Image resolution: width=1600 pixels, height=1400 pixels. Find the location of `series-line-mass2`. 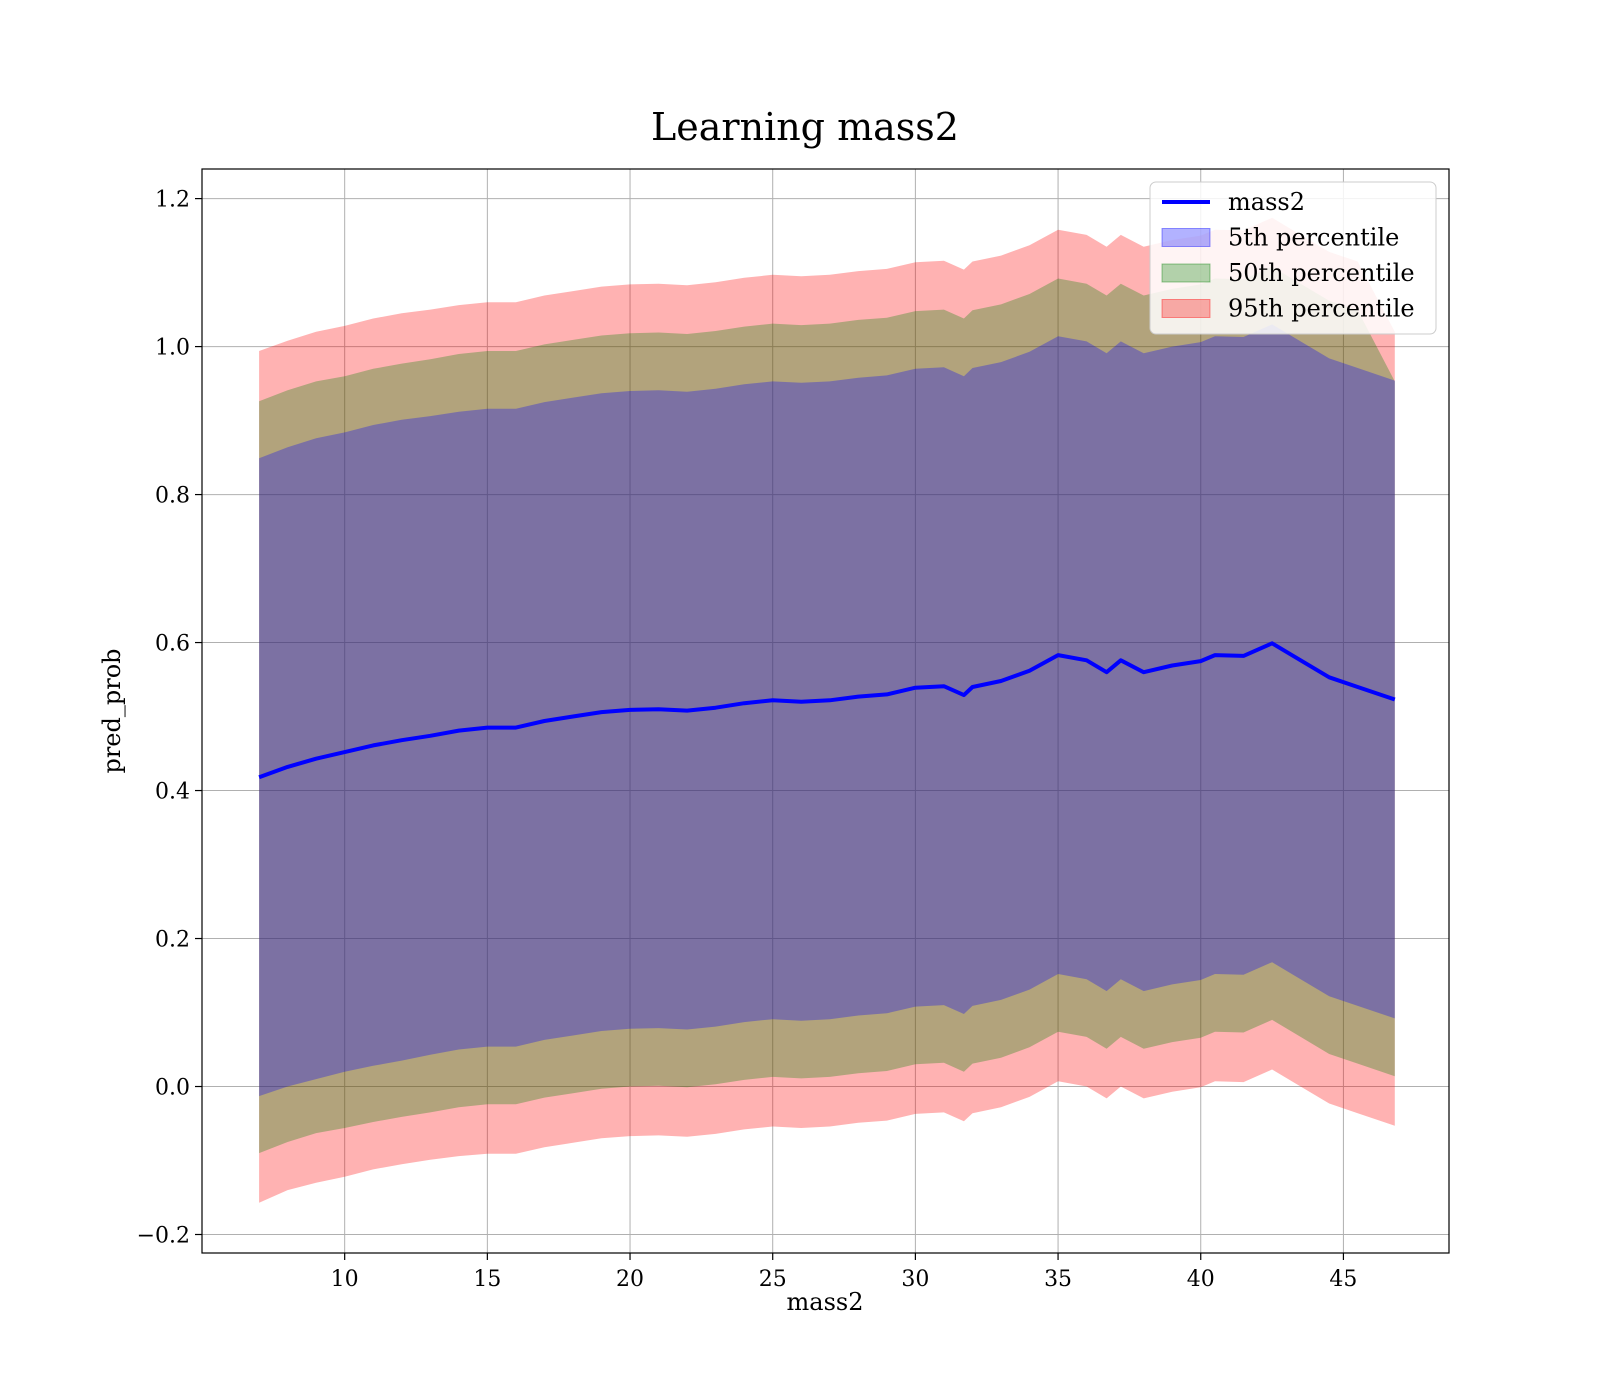

series-line-mass2 is located at coordinates (827, 710).